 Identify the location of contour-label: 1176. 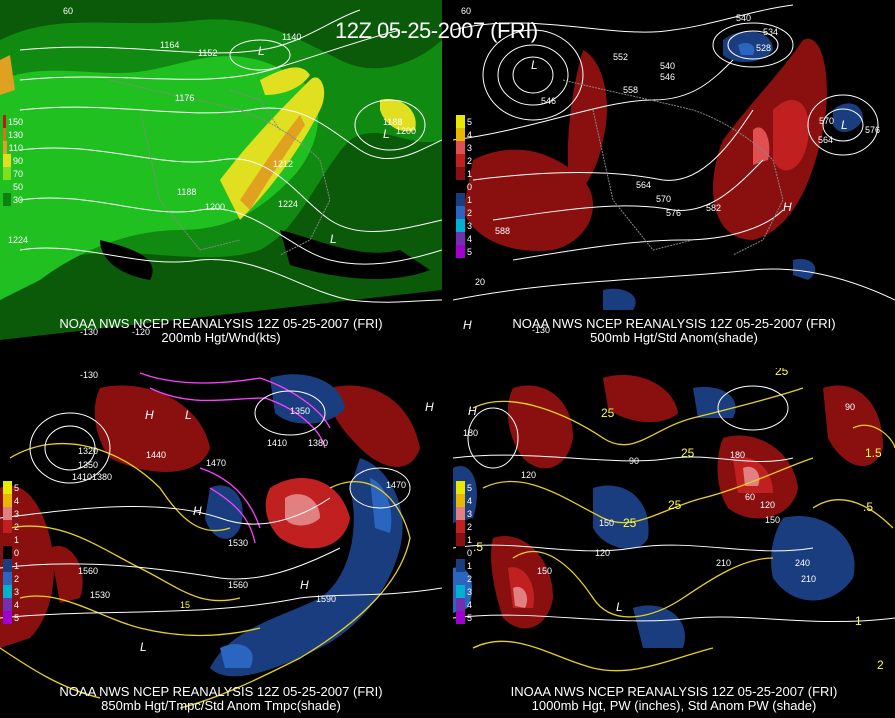
(185, 98).